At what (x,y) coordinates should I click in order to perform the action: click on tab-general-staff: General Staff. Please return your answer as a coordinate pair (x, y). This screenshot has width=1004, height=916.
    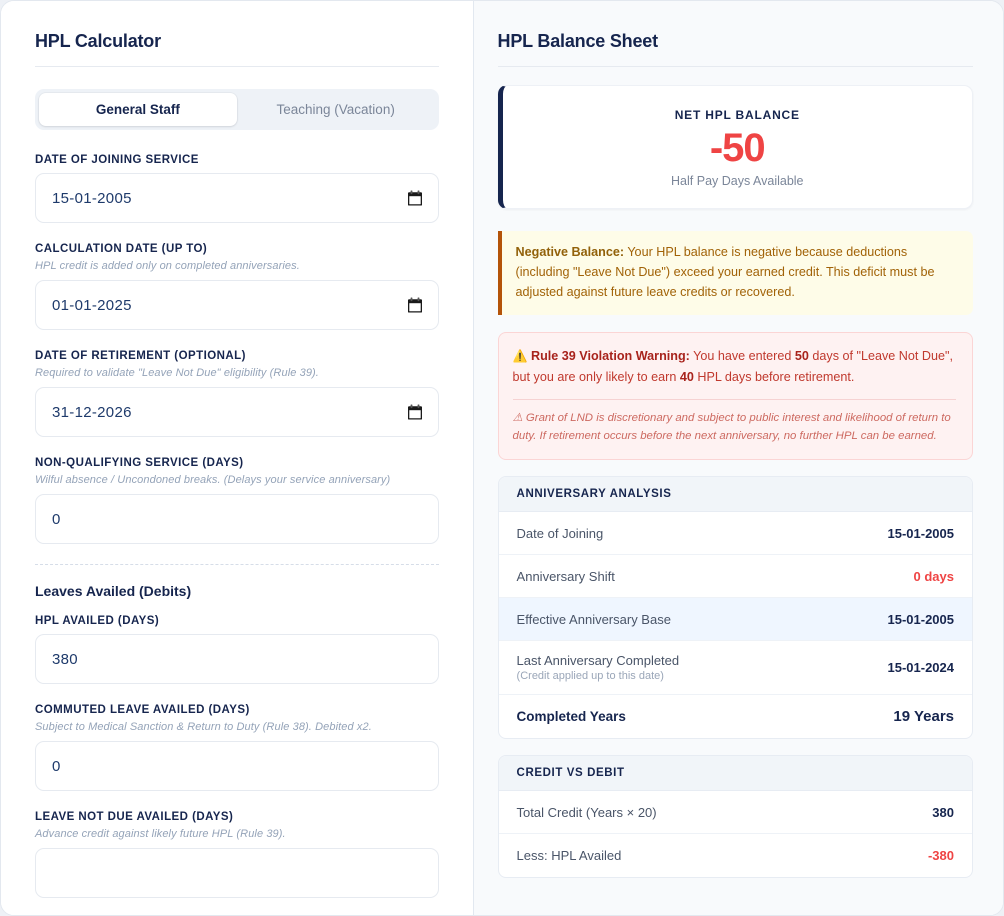
    Looking at the image, I should click on (138, 109).